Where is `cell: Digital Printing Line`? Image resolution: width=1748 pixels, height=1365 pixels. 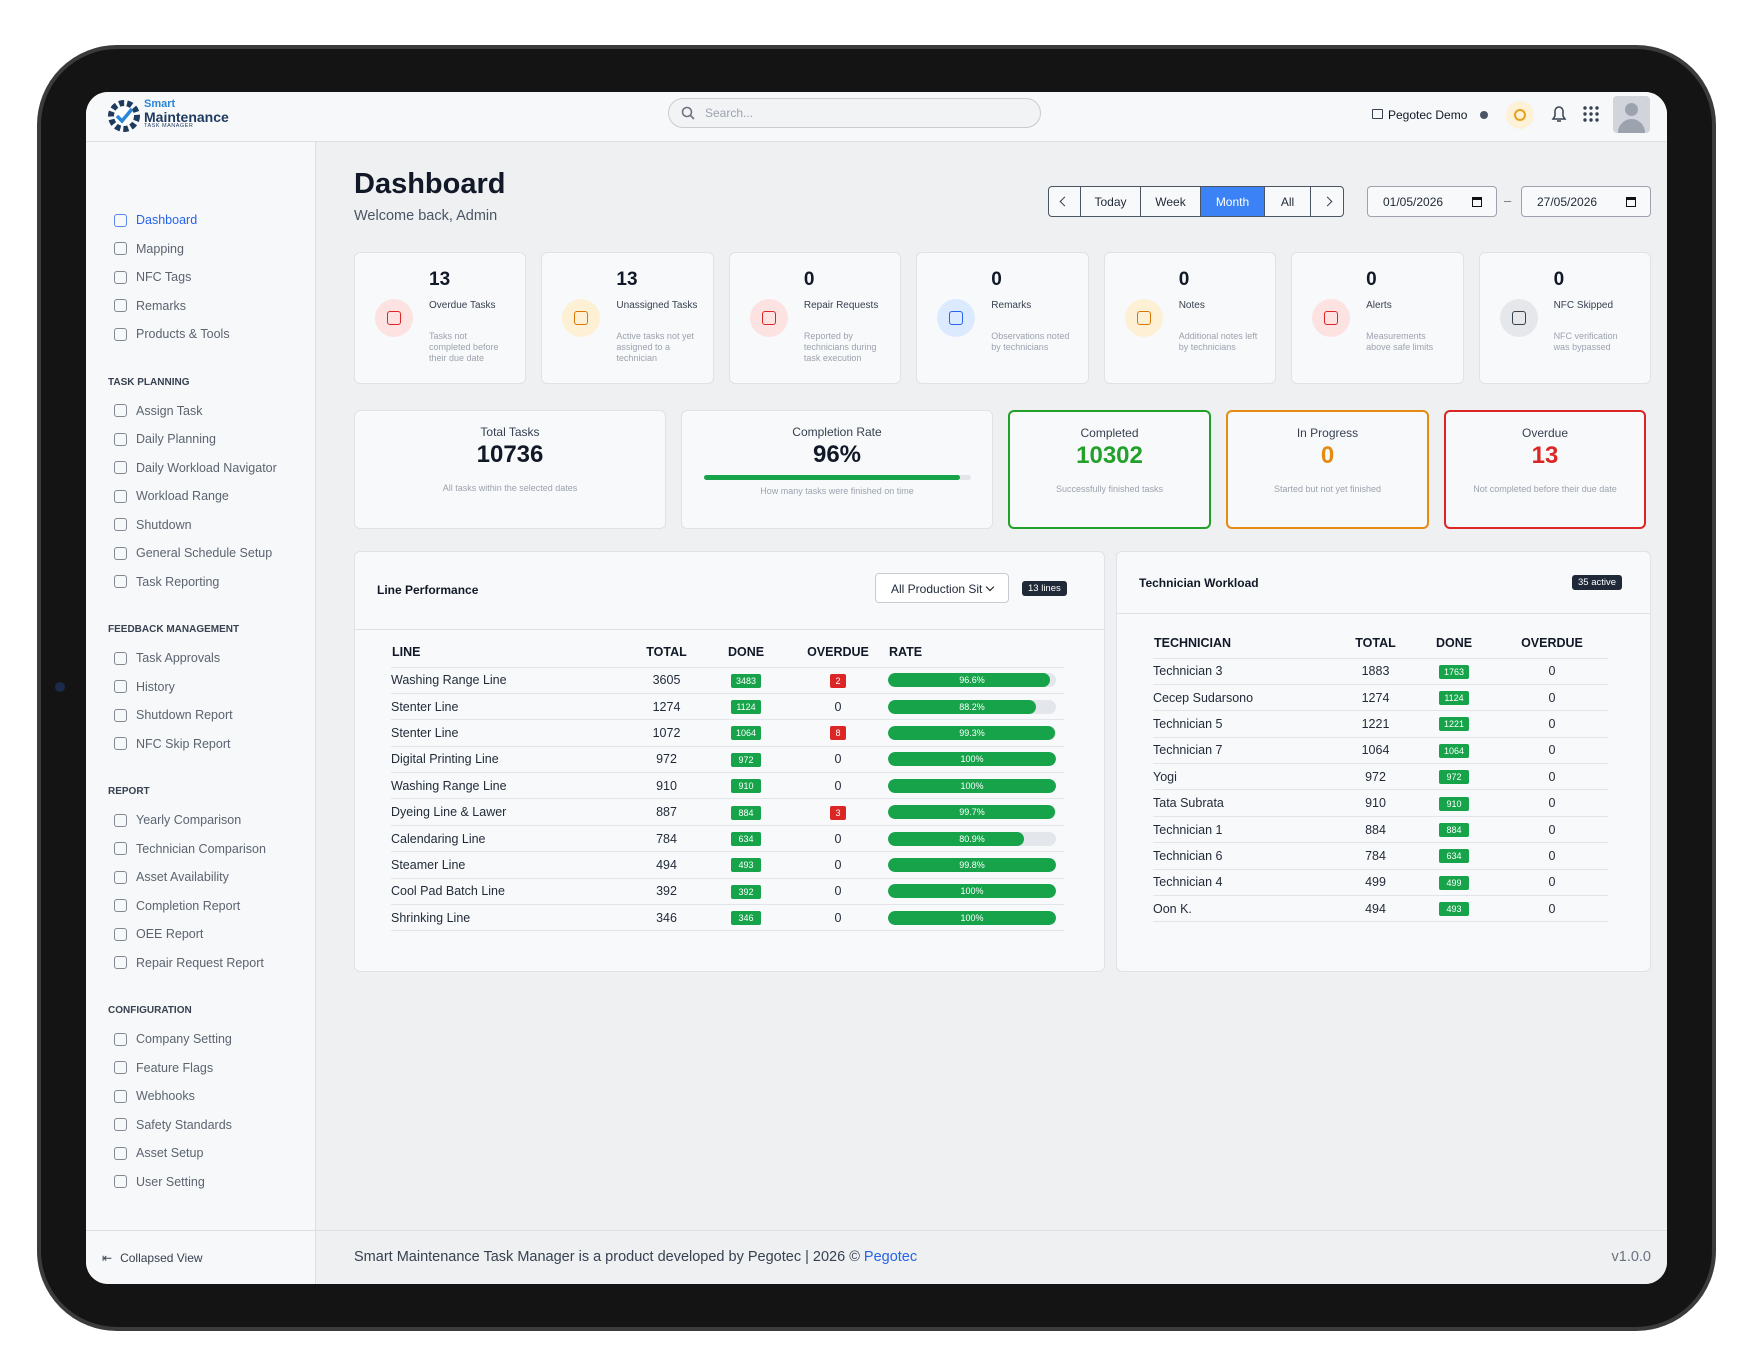 cell: Digital Printing Line is located at coordinates (510, 760).